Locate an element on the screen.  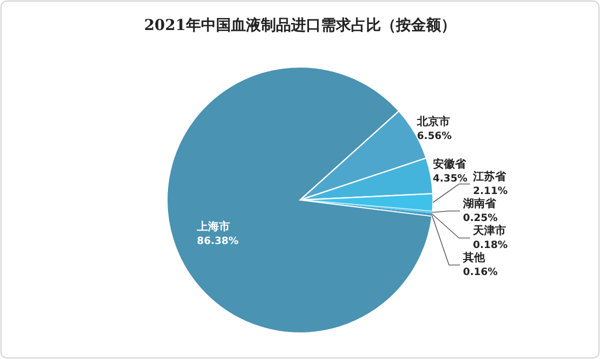
slice-label: 天津市 is located at coordinates (489, 230).